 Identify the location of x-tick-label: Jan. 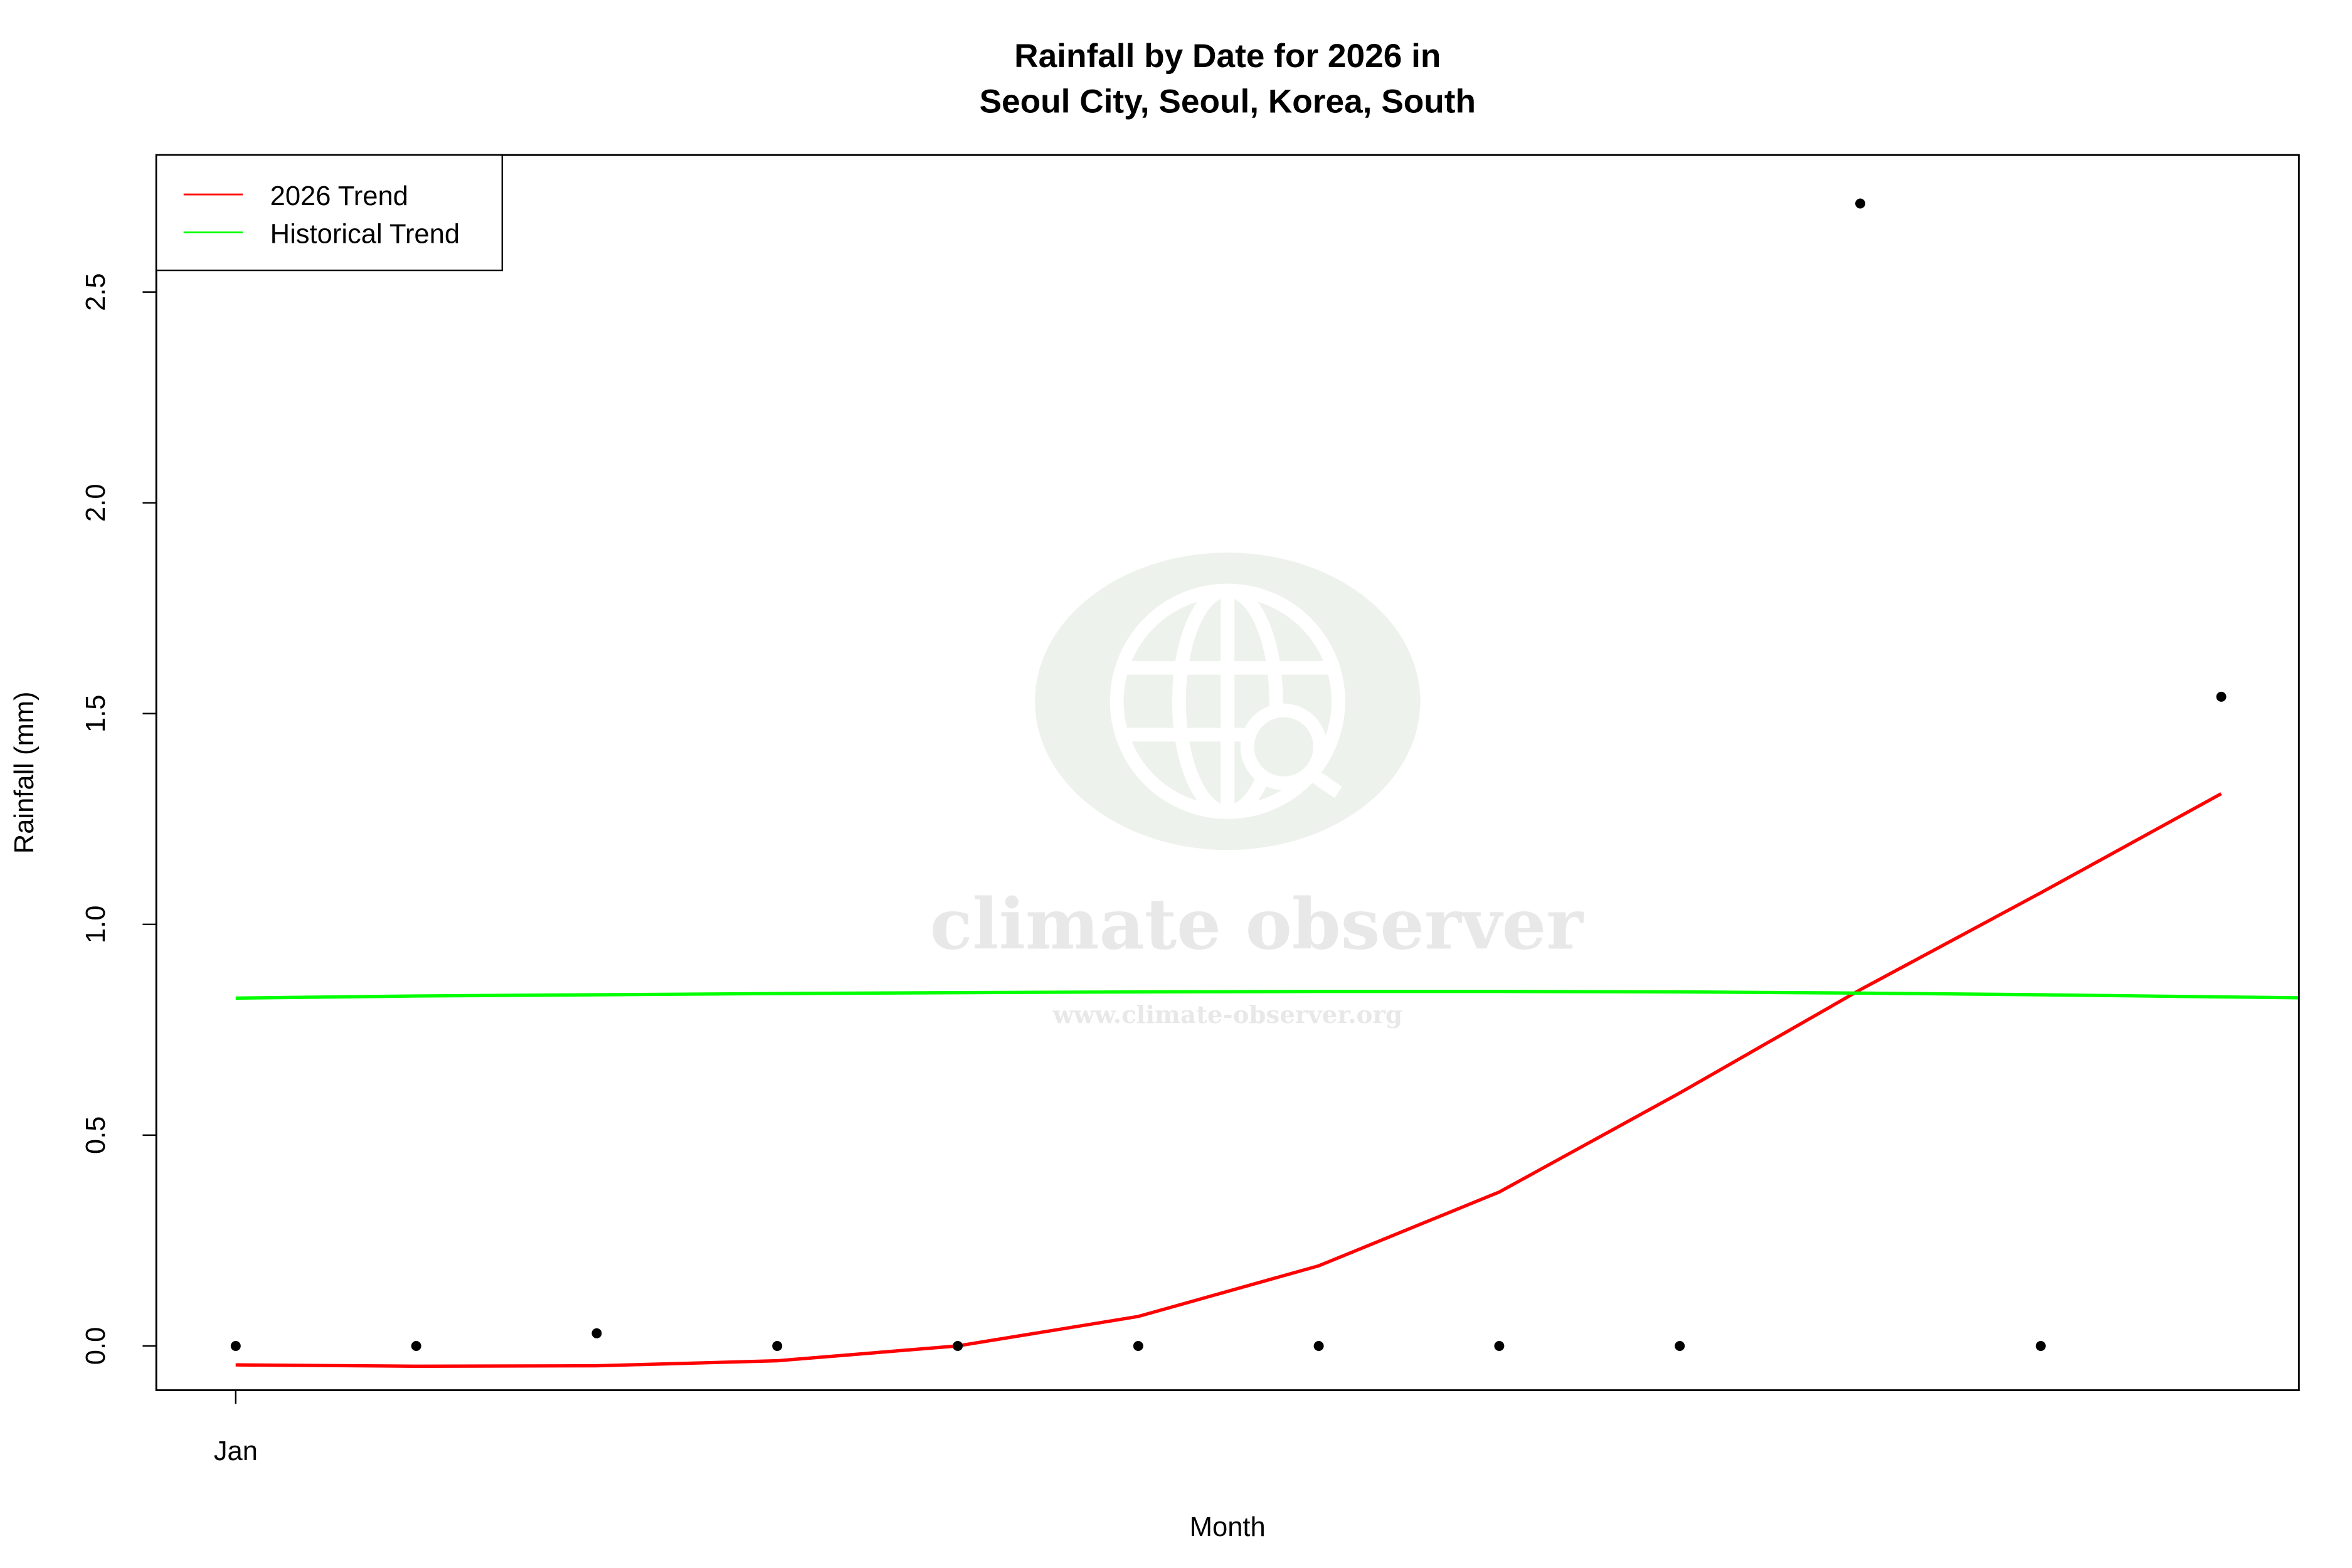
(236, 1451).